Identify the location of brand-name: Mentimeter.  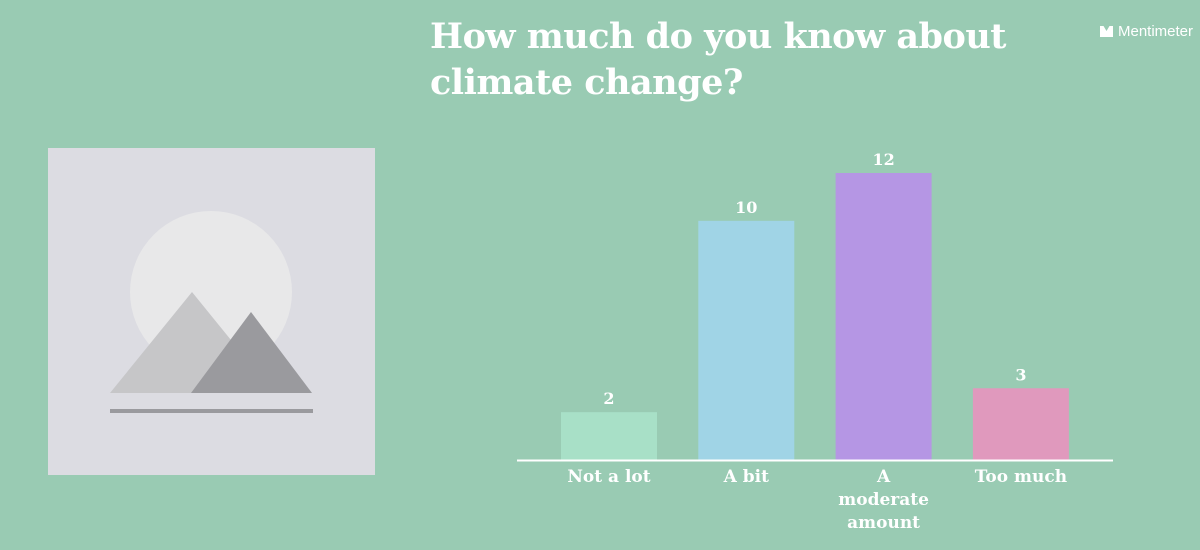
(1156, 31).